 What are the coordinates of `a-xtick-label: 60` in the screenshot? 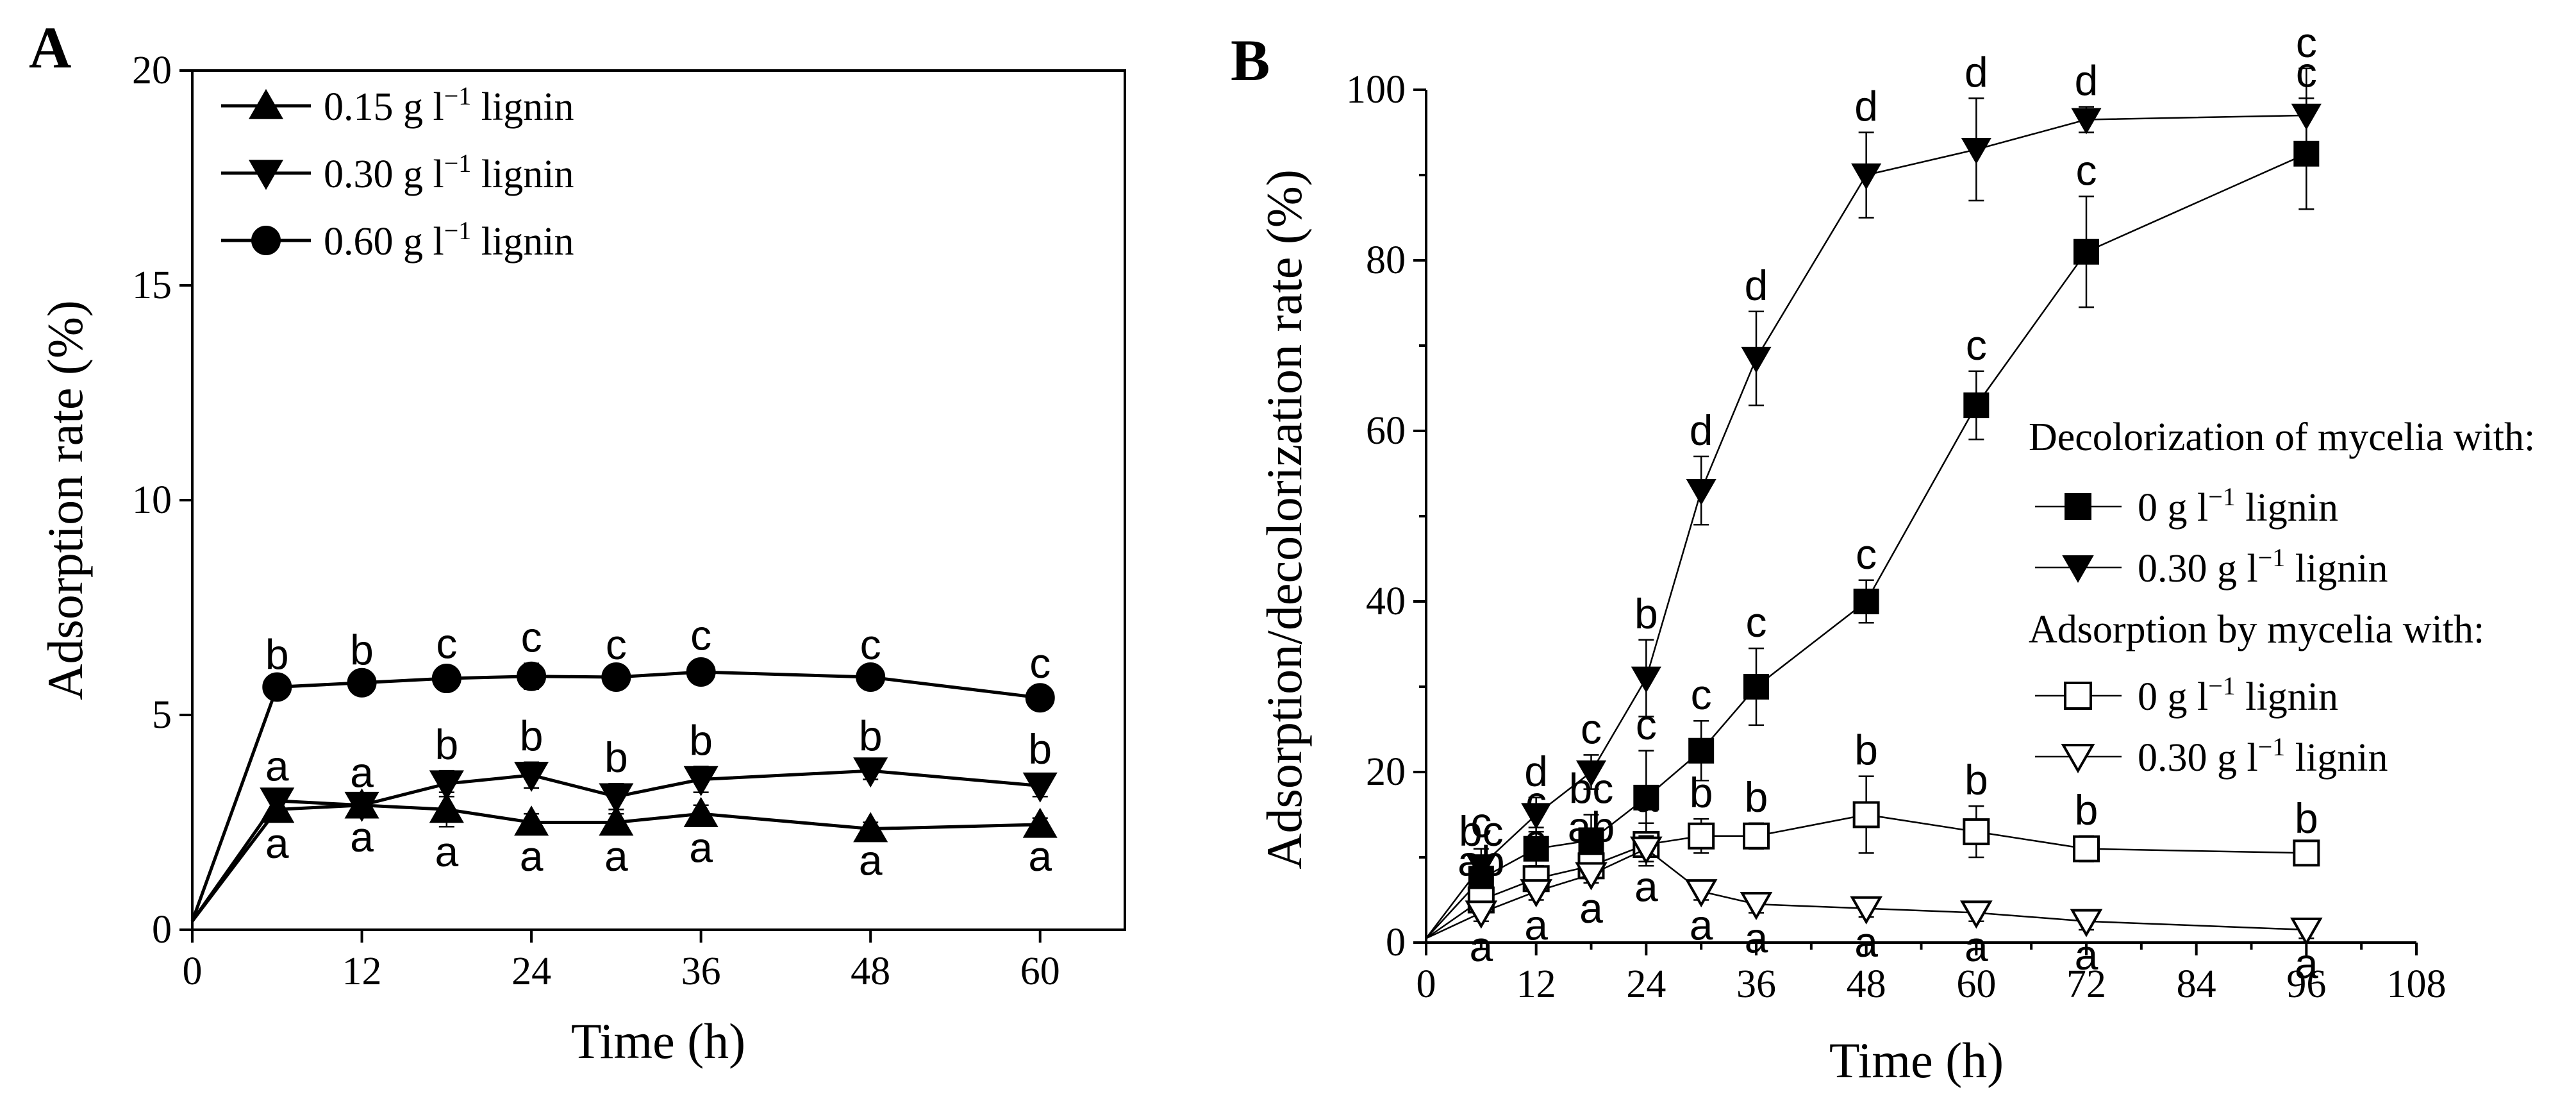 It's located at (1040, 971).